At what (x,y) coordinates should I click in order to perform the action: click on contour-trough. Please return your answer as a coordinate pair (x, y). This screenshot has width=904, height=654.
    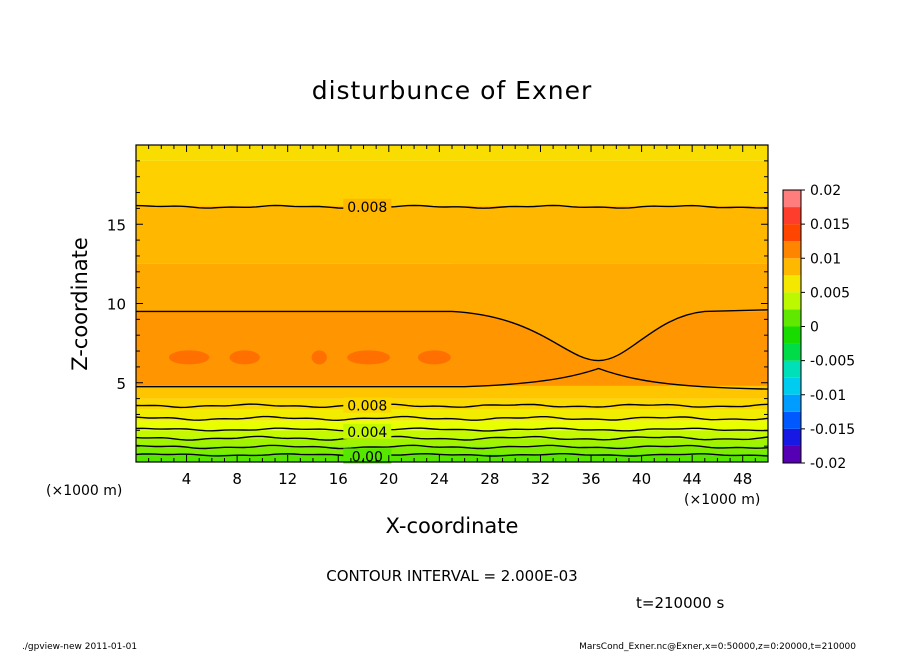
    Looking at the image, I should click on (578, 312).